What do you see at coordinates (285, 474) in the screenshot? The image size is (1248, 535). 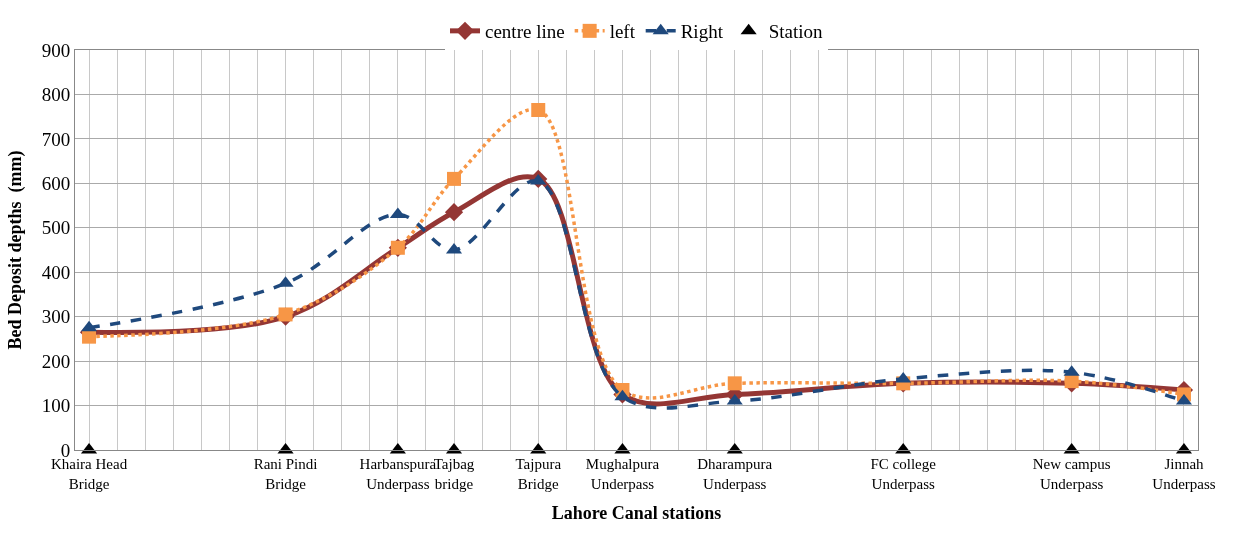 I see `x-tick-label: Rani Pindi Bridge` at bounding box center [285, 474].